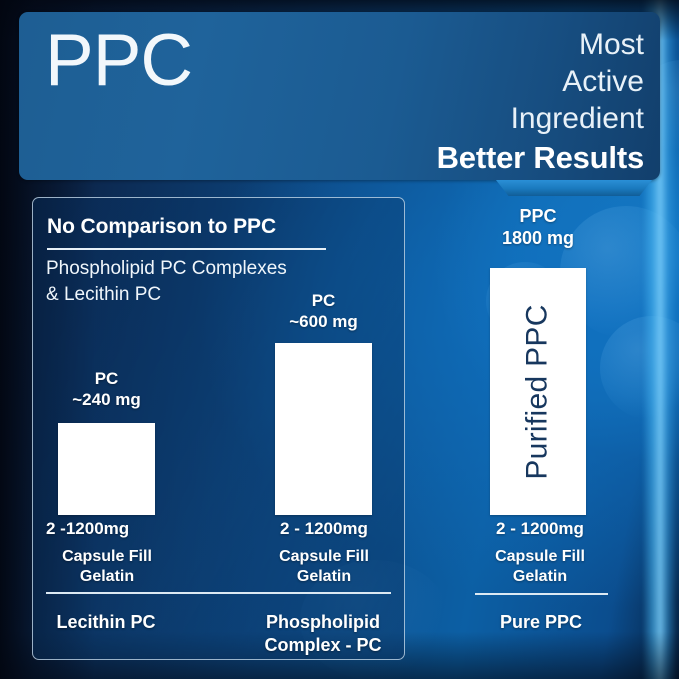 The width and height of the screenshot is (679, 679). I want to click on bar-caption-value: 1800 mg, so click(538, 237).